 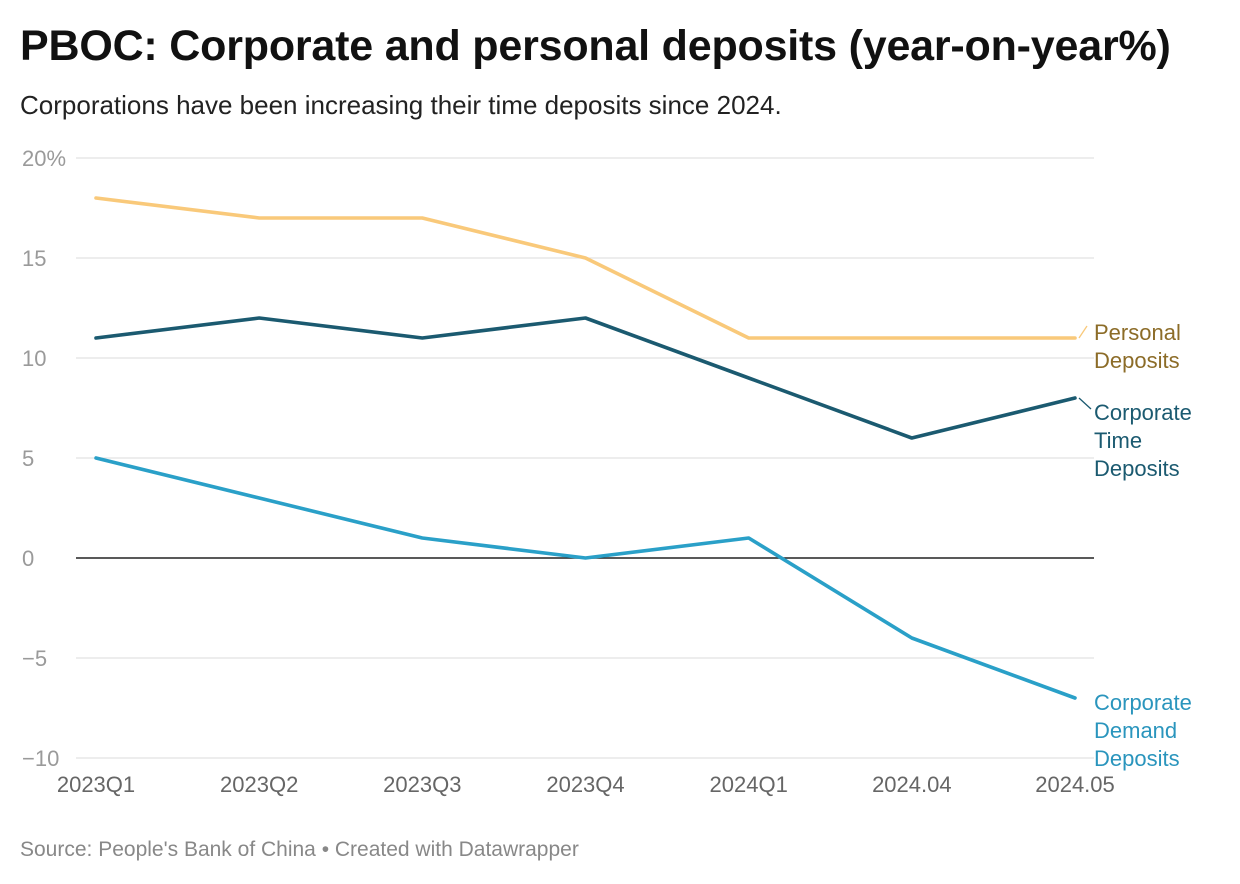 What do you see at coordinates (96, 784) in the screenshot?
I see `x-tick-label: 2023Q1` at bounding box center [96, 784].